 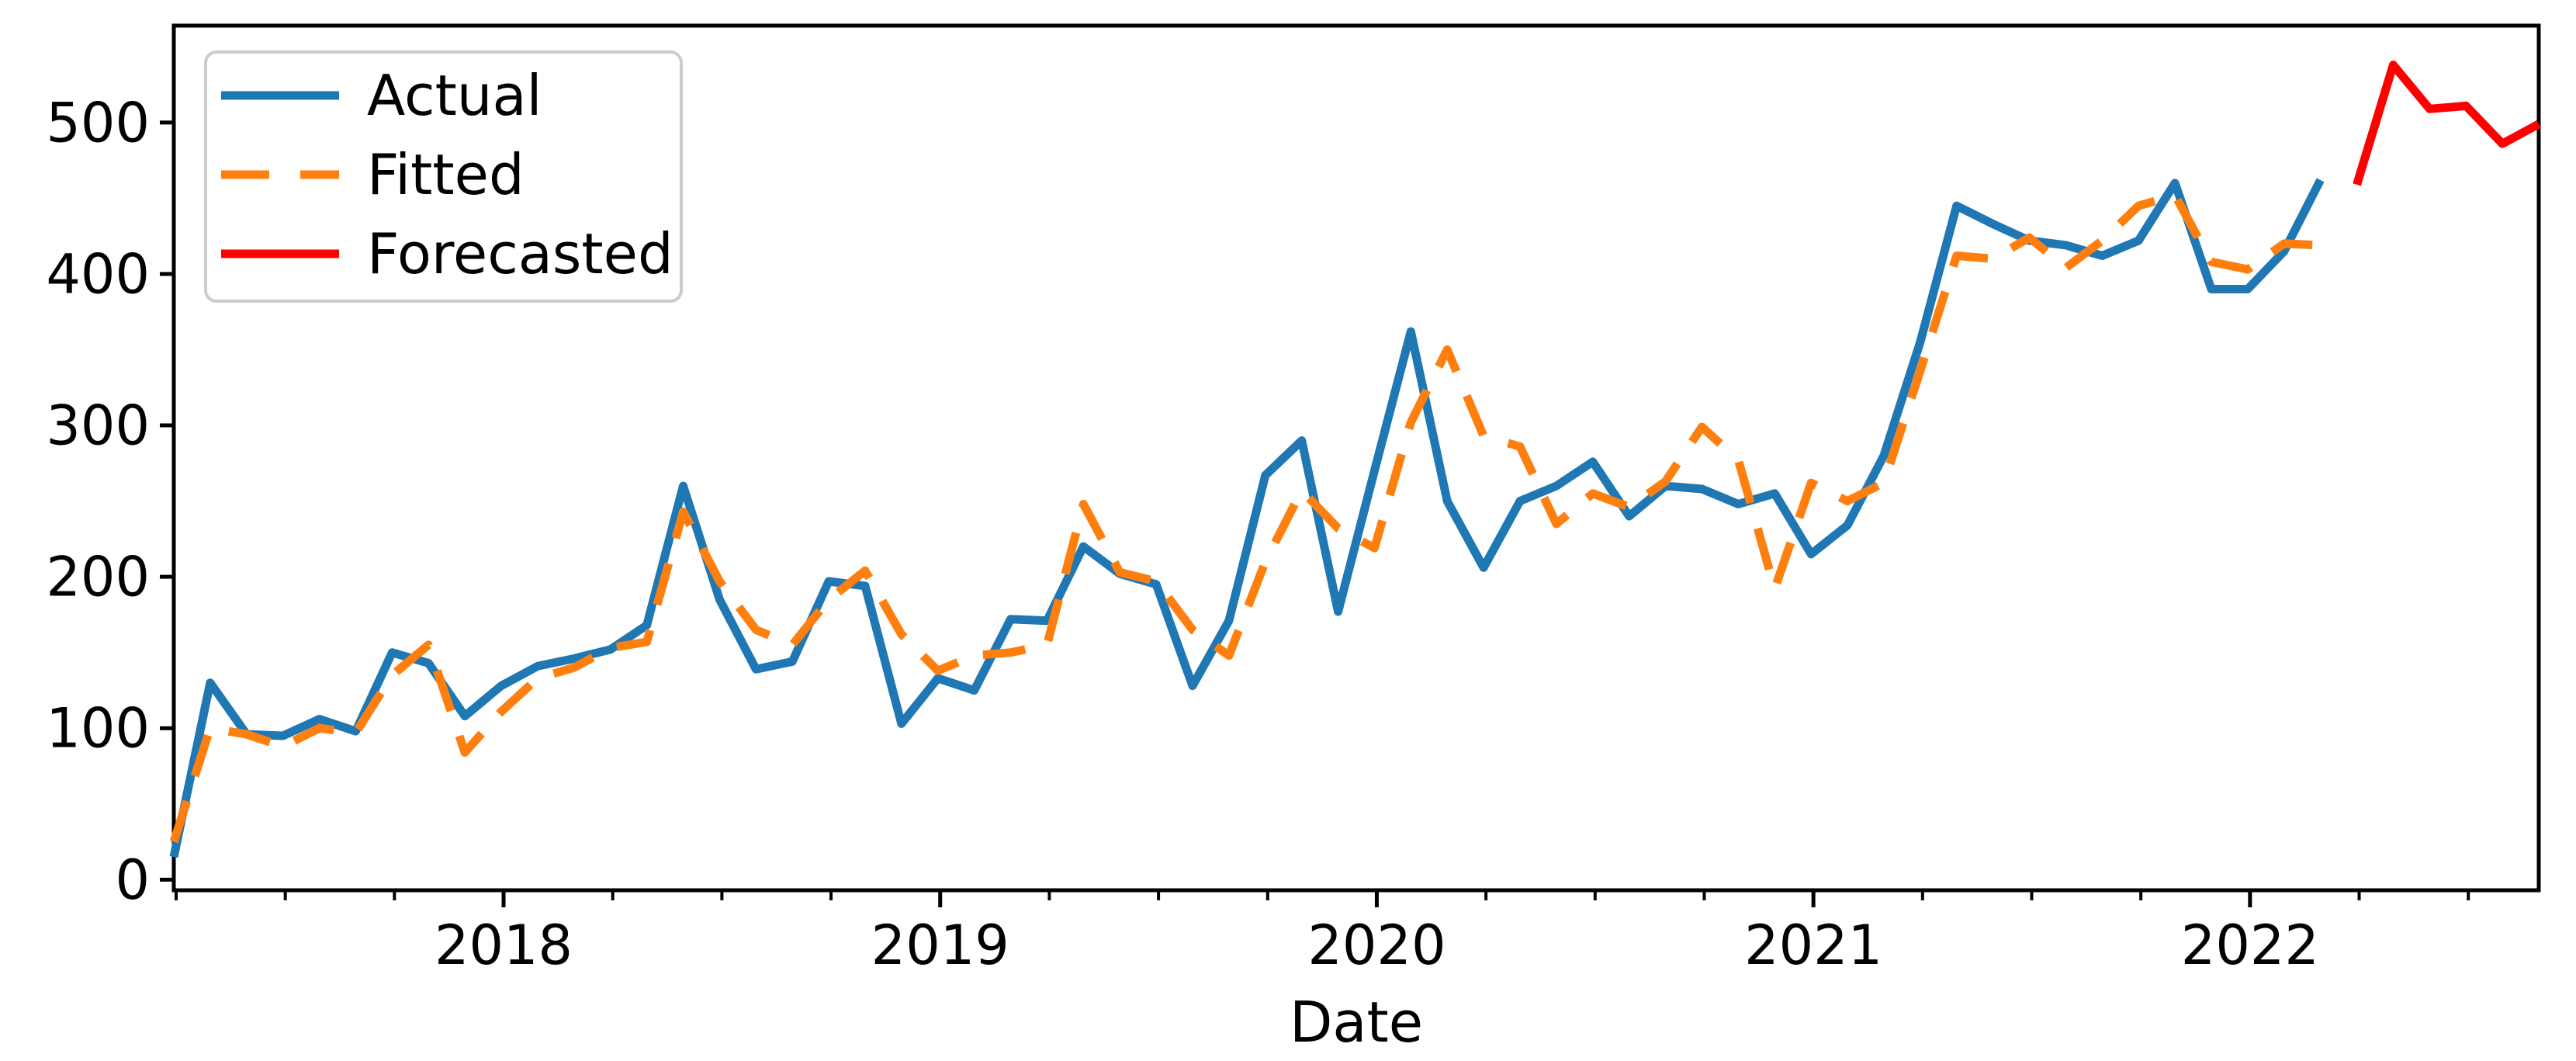 I want to click on series-forecasted, so click(x=2447, y=123).